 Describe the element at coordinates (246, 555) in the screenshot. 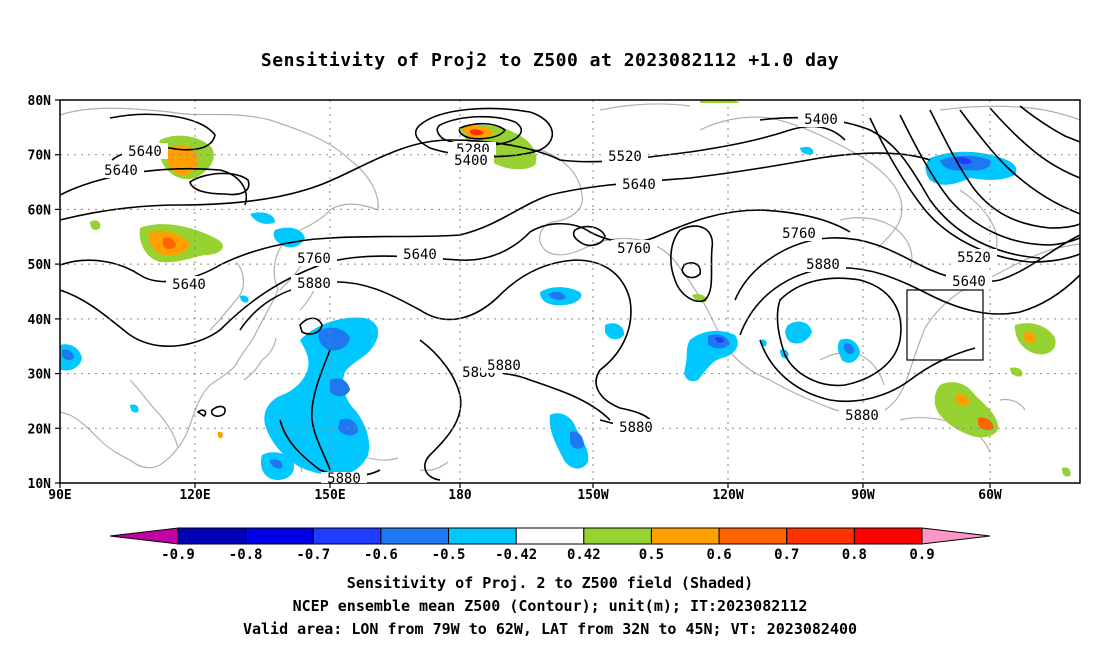

I see `colorbar-tick-label: -0.8` at that location.